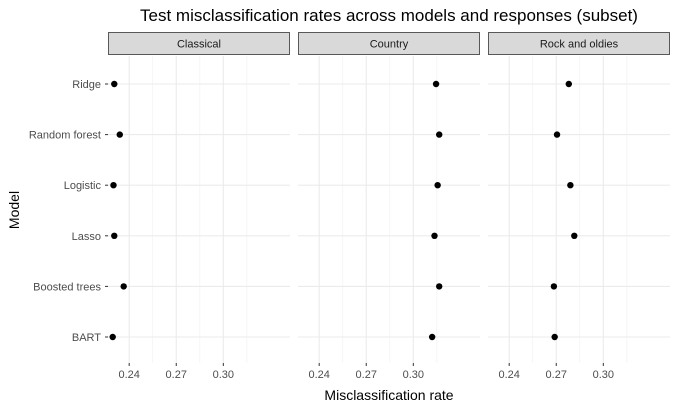  I want to click on y-tick-label: Random forest, so click(65, 136).